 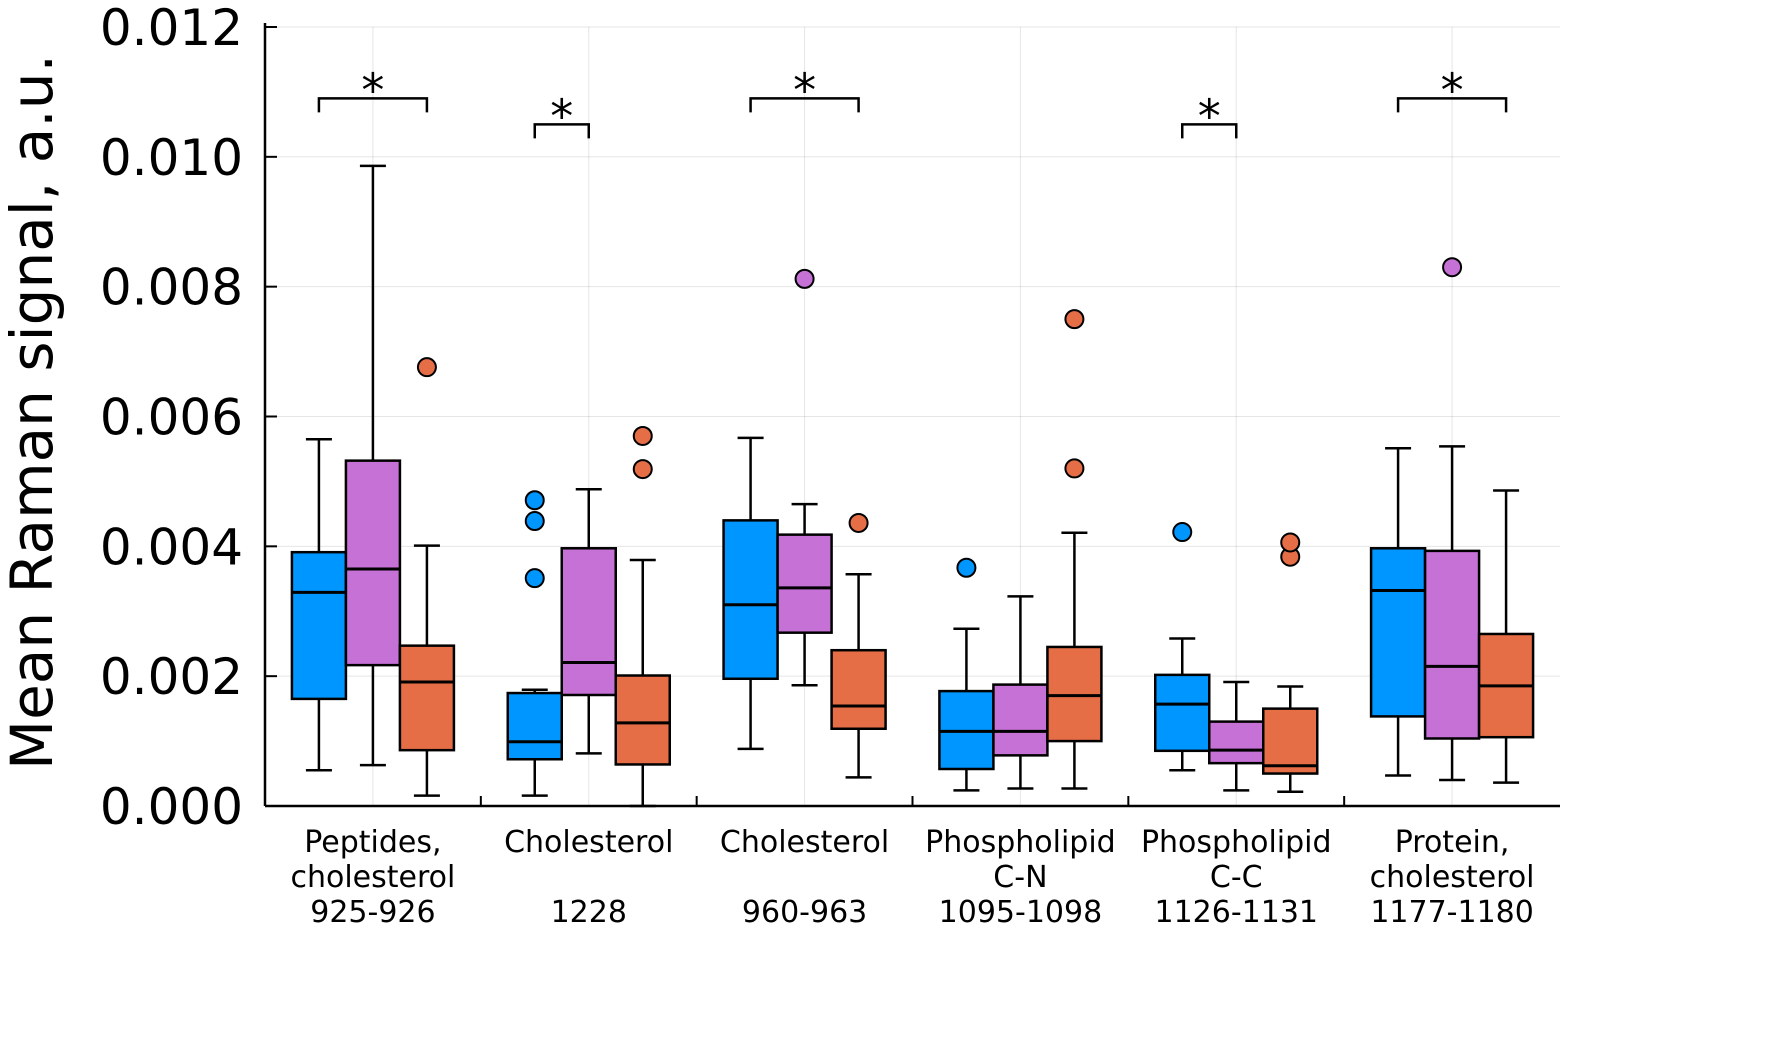 I want to click on x-category-label: Peptides,, so click(x=372, y=842).